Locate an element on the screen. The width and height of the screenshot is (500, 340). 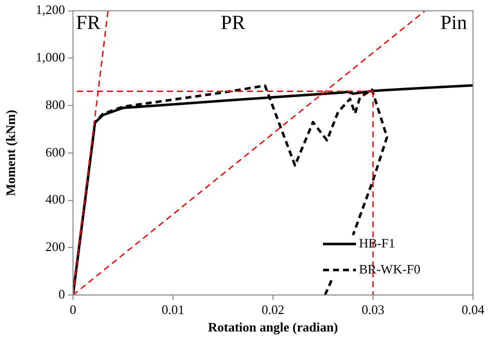
y-tick-label: 400 is located at coordinates (55, 199).